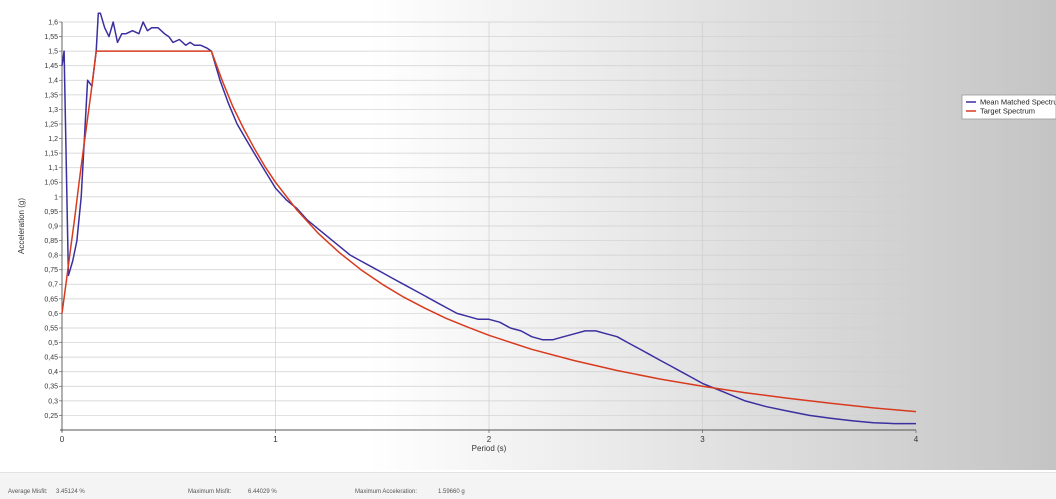 The image size is (1056, 499). Describe the element at coordinates (53, 81) in the screenshot. I see `y-tick-label: 1,4` at that location.